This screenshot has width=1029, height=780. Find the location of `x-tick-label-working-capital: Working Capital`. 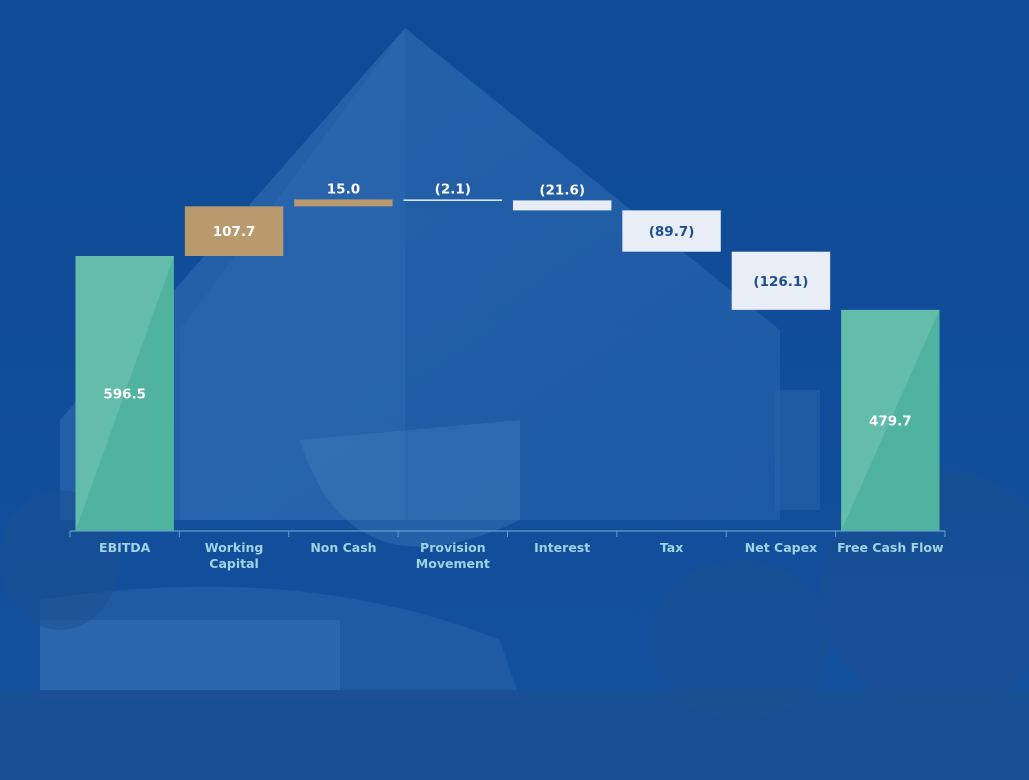

x-tick-label-working-capital: Working Capital is located at coordinates (234, 555).